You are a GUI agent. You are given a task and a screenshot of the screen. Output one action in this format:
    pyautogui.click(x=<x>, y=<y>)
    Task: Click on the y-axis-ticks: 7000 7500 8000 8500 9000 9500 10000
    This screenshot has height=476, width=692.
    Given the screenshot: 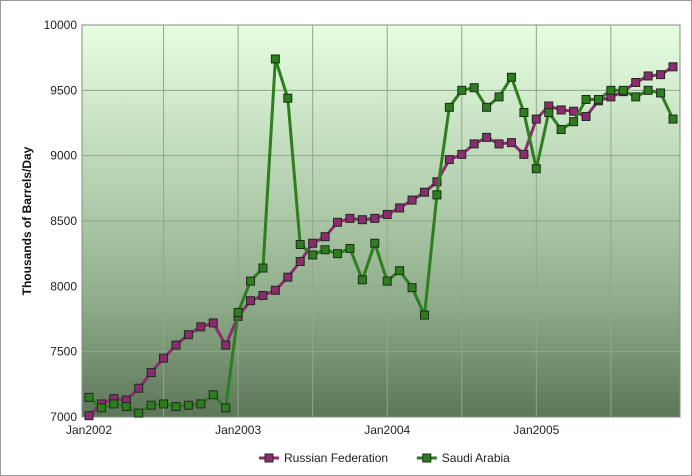 What is the action you would take?
    pyautogui.click(x=61, y=221)
    